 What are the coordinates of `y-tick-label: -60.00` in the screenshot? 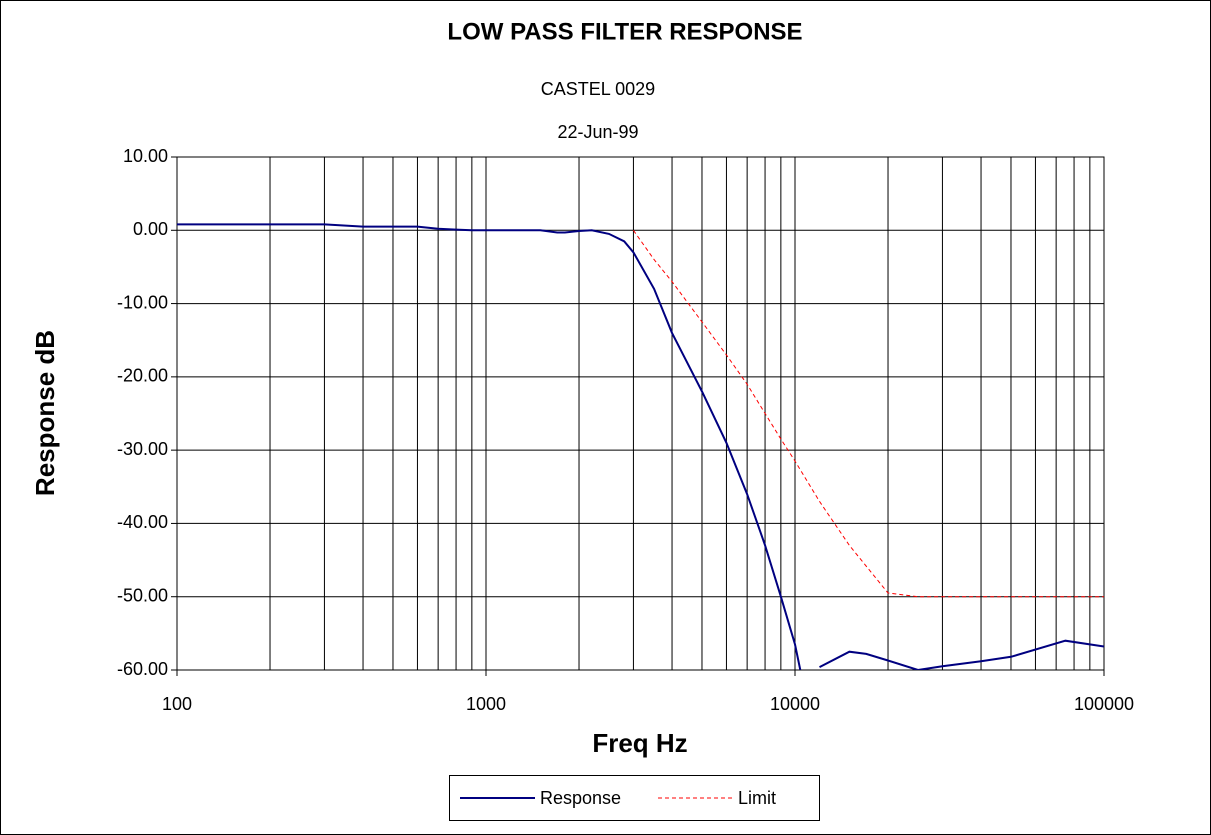 It's located at (142, 669).